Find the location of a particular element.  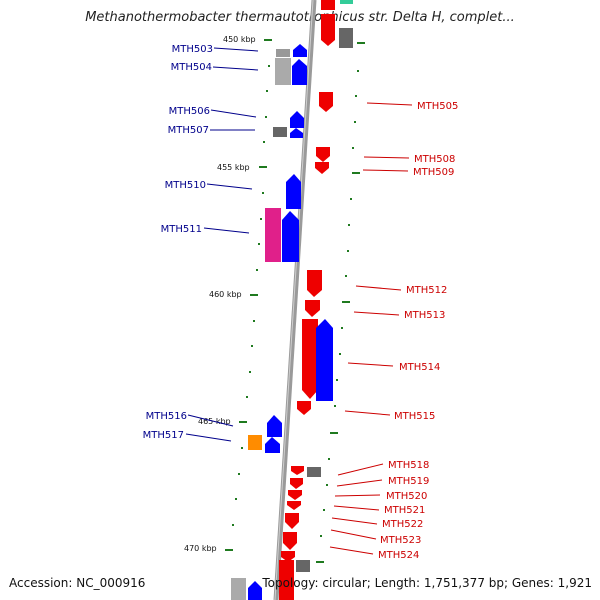

right-leader-lines is located at coordinates (371, 328).